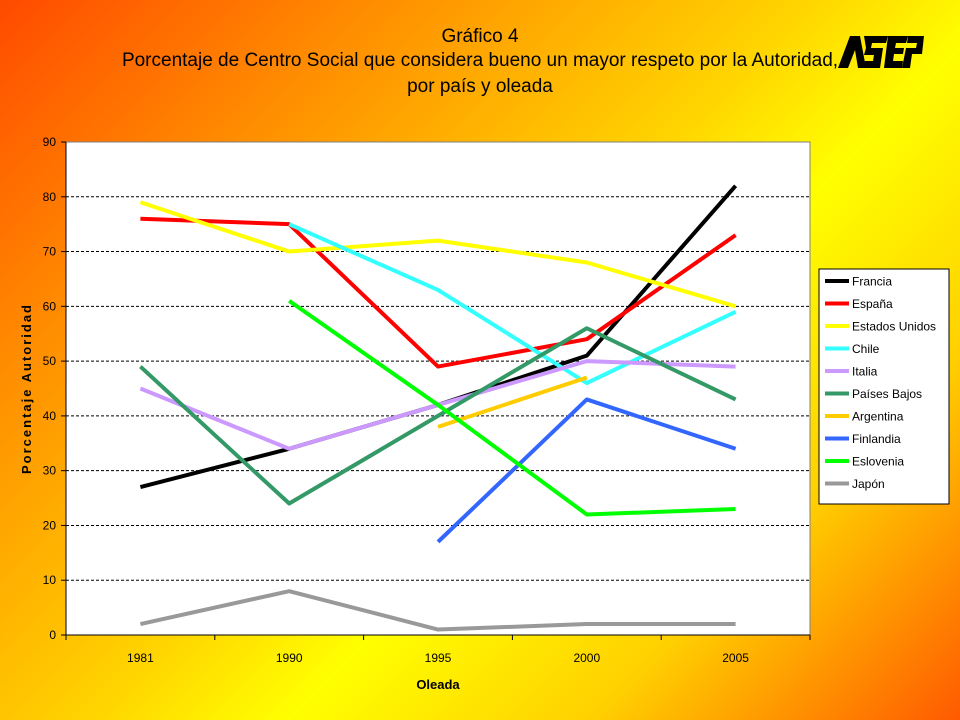 The width and height of the screenshot is (960, 720). Describe the element at coordinates (50, 580) in the screenshot. I see `y-tick-label: 10` at that location.